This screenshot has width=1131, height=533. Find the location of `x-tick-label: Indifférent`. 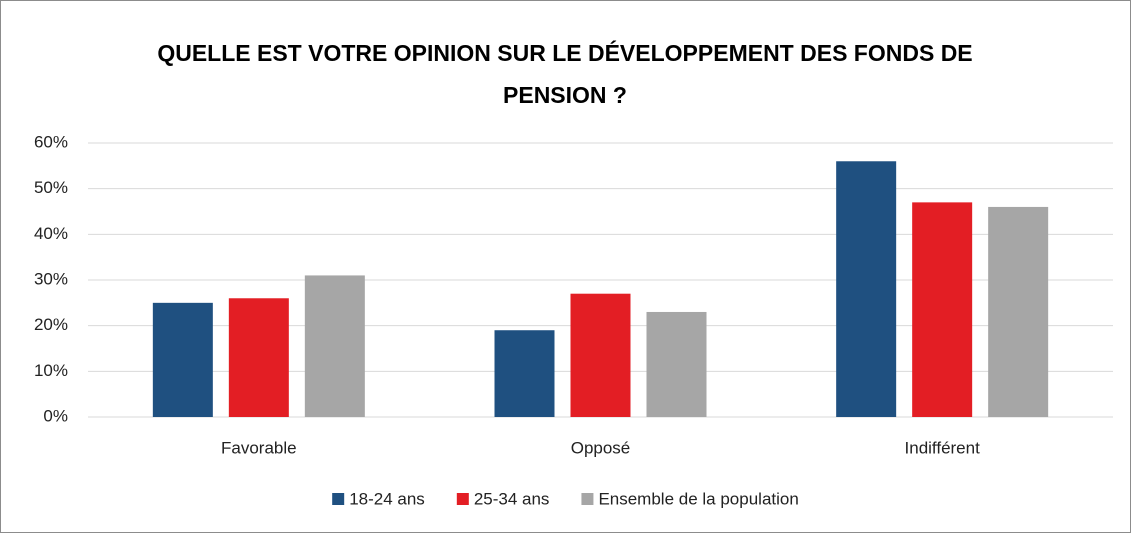

x-tick-label: Indifférent is located at coordinates (943, 447).